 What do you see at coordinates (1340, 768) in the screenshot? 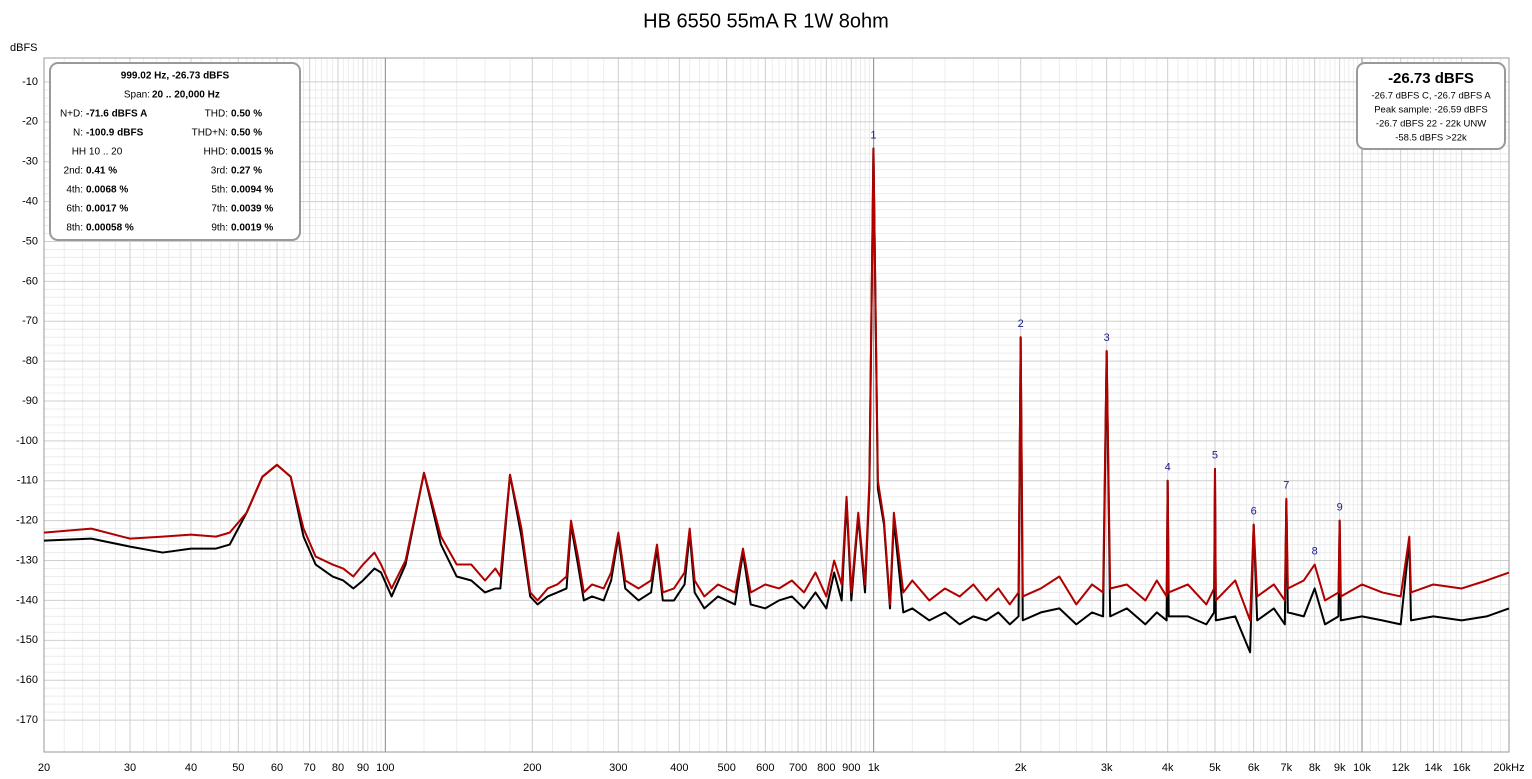
I see `x-tick-label: 9k` at bounding box center [1340, 768].